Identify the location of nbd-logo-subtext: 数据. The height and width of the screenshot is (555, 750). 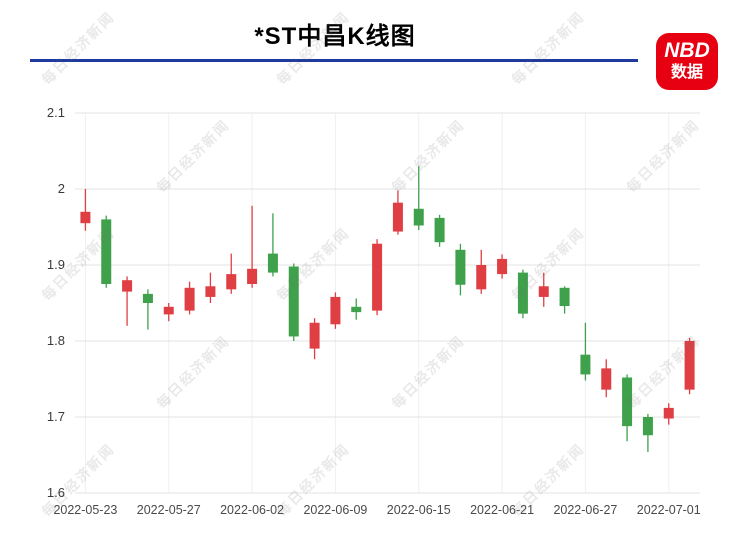
(686, 72).